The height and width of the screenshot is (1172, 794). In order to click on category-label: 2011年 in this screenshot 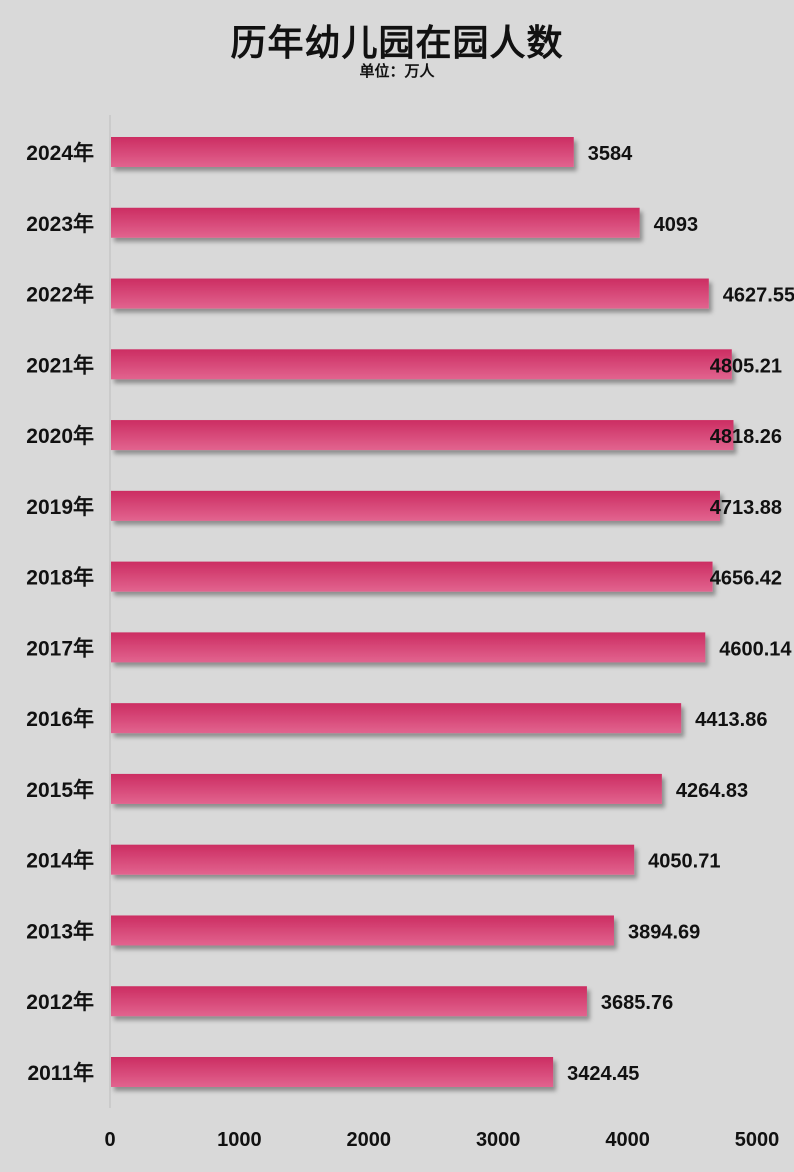, I will do `click(60, 1073)`.